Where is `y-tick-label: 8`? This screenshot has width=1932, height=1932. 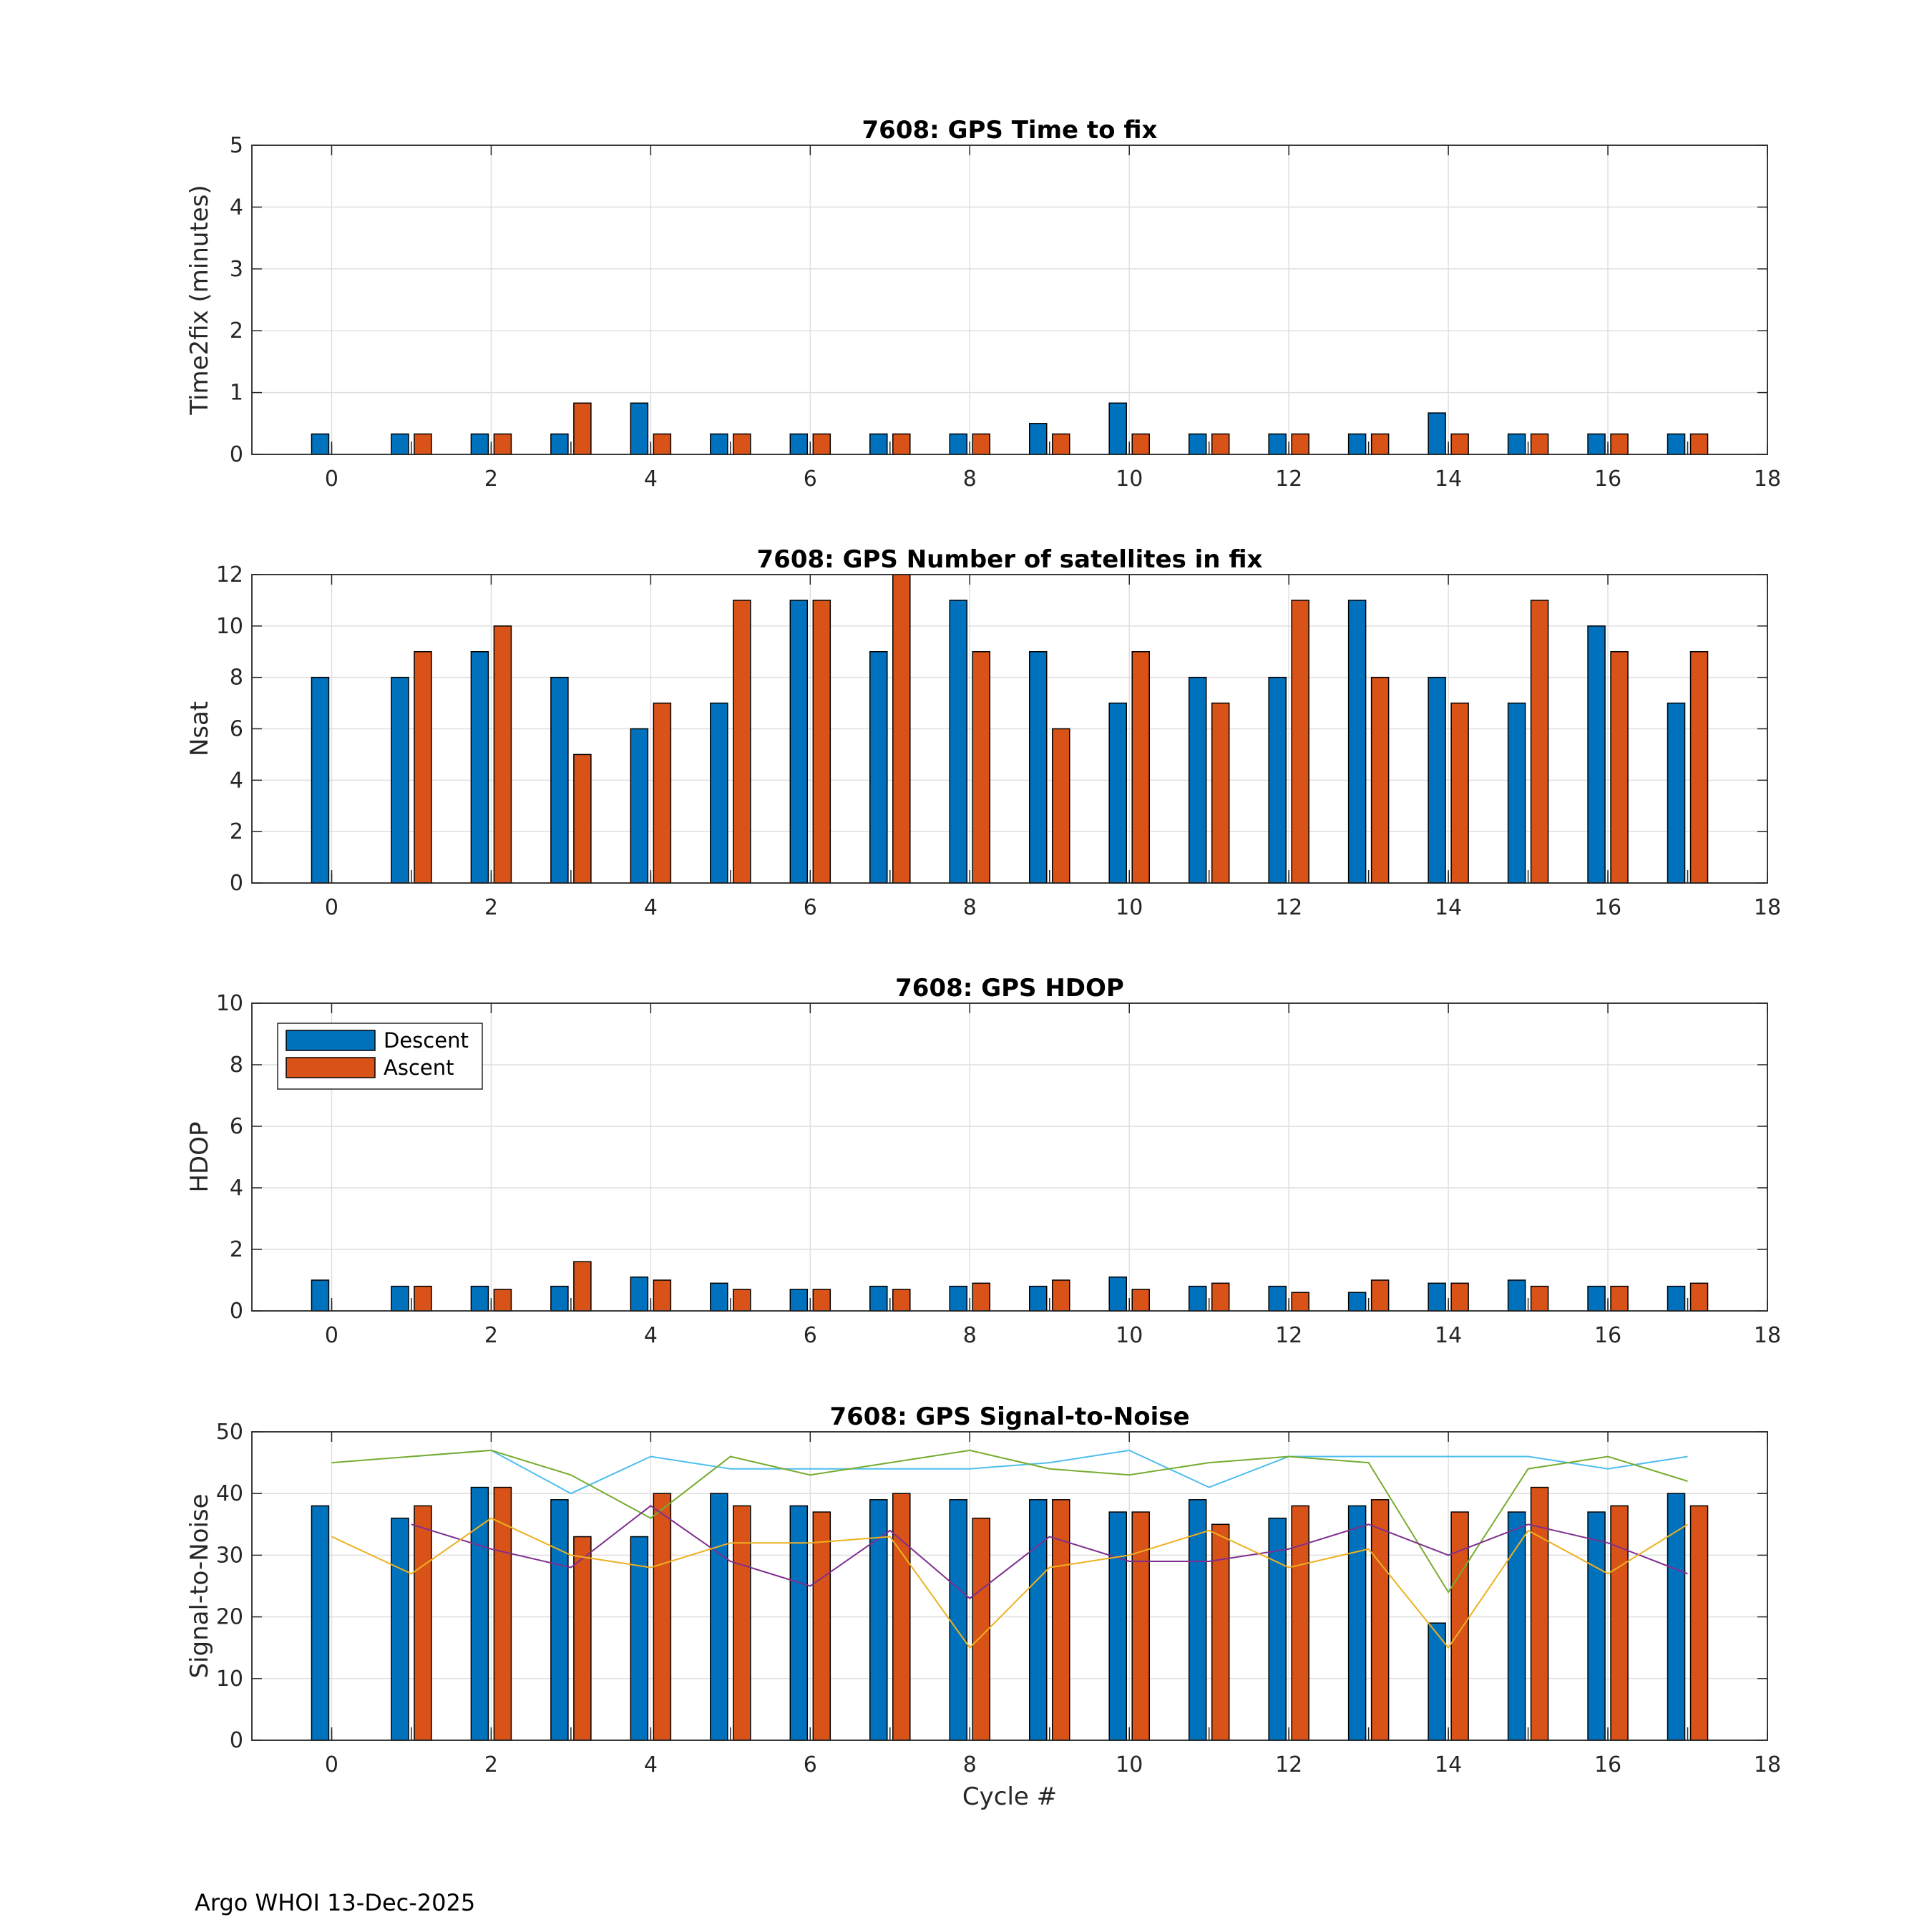 y-tick-label: 8 is located at coordinates (236, 1065).